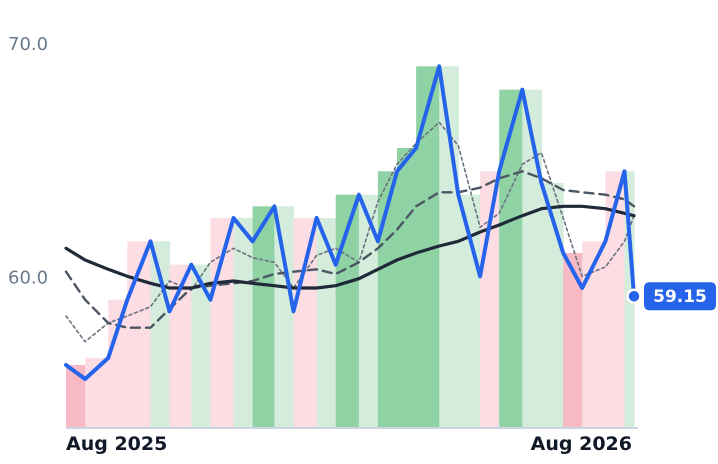 Image resolution: width=718 pixels, height=464 pixels. I want to click on last-value-label: 59.15, so click(680, 297).